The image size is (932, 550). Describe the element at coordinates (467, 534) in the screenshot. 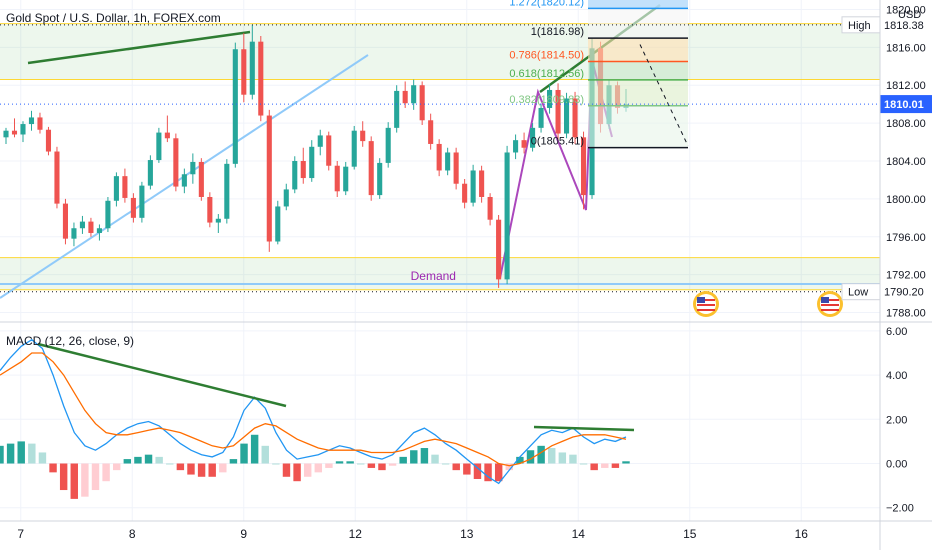

I see `time-tick-label: 13` at that location.